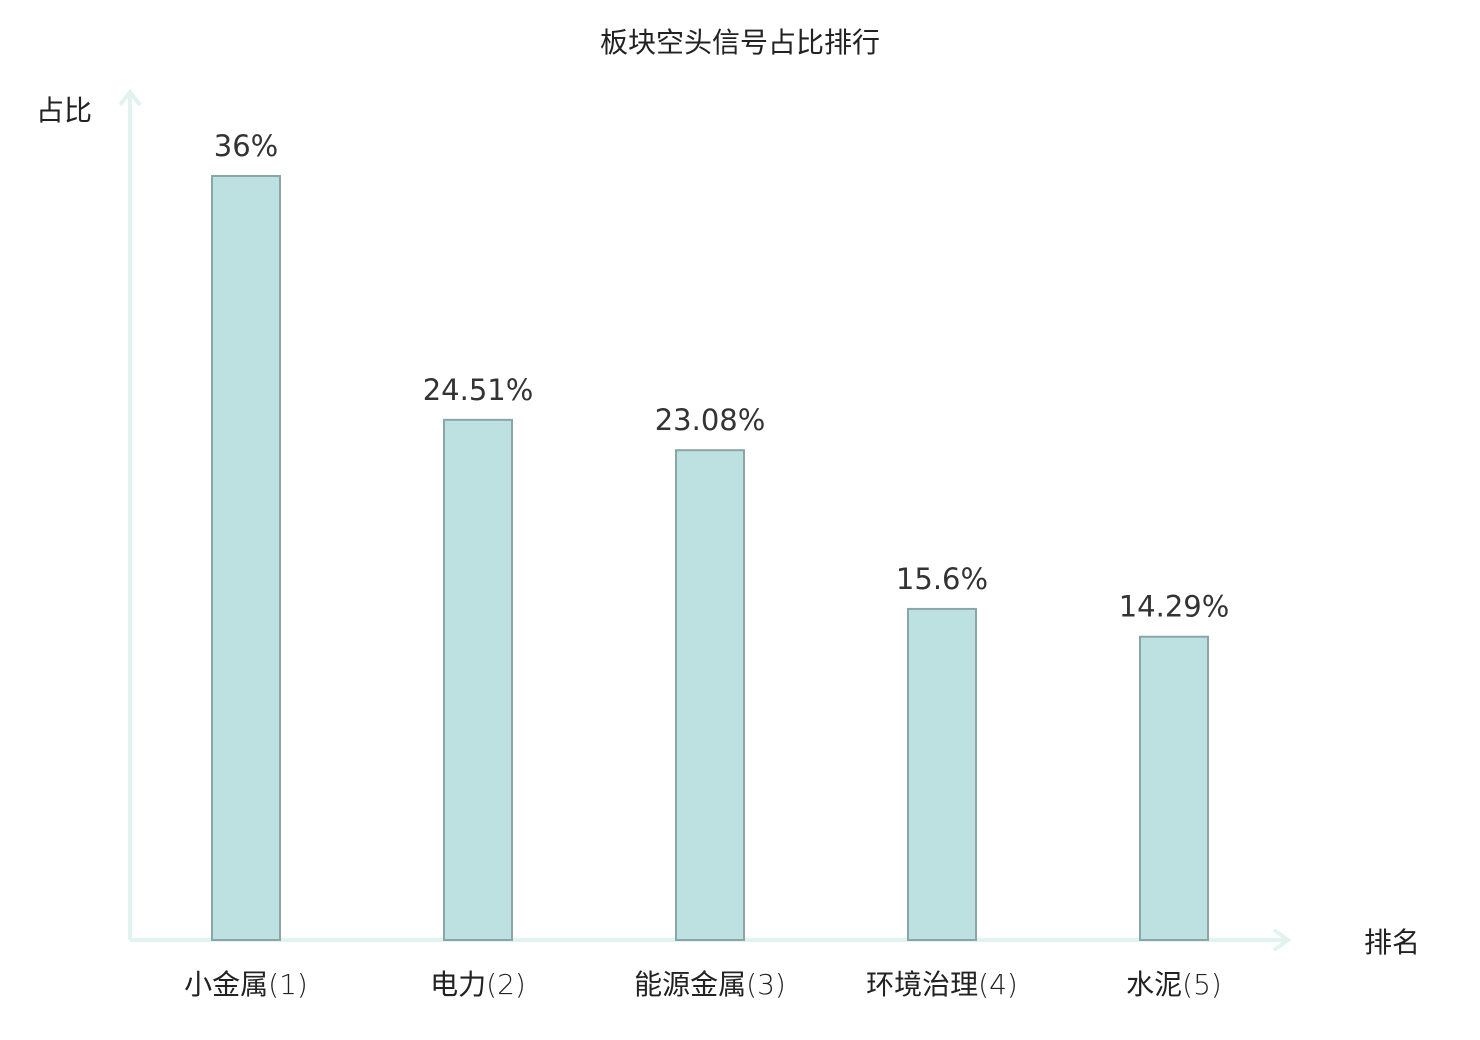  What do you see at coordinates (1154, 984) in the screenshot?
I see `category-name: 水泥` at bounding box center [1154, 984].